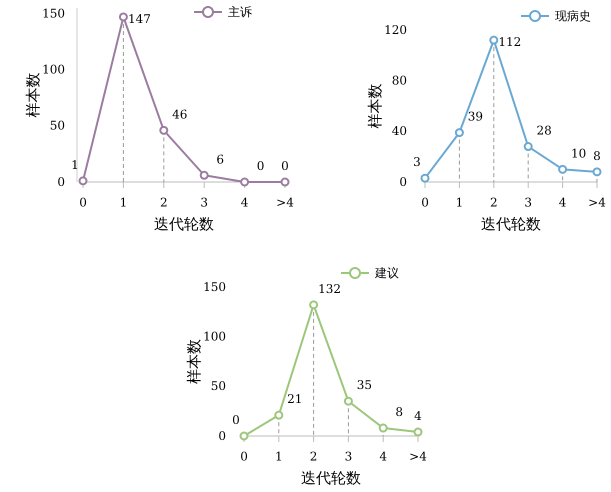  Describe the element at coordinates (399, 81) in the screenshot. I see `y-tick-label: 80` at that location.